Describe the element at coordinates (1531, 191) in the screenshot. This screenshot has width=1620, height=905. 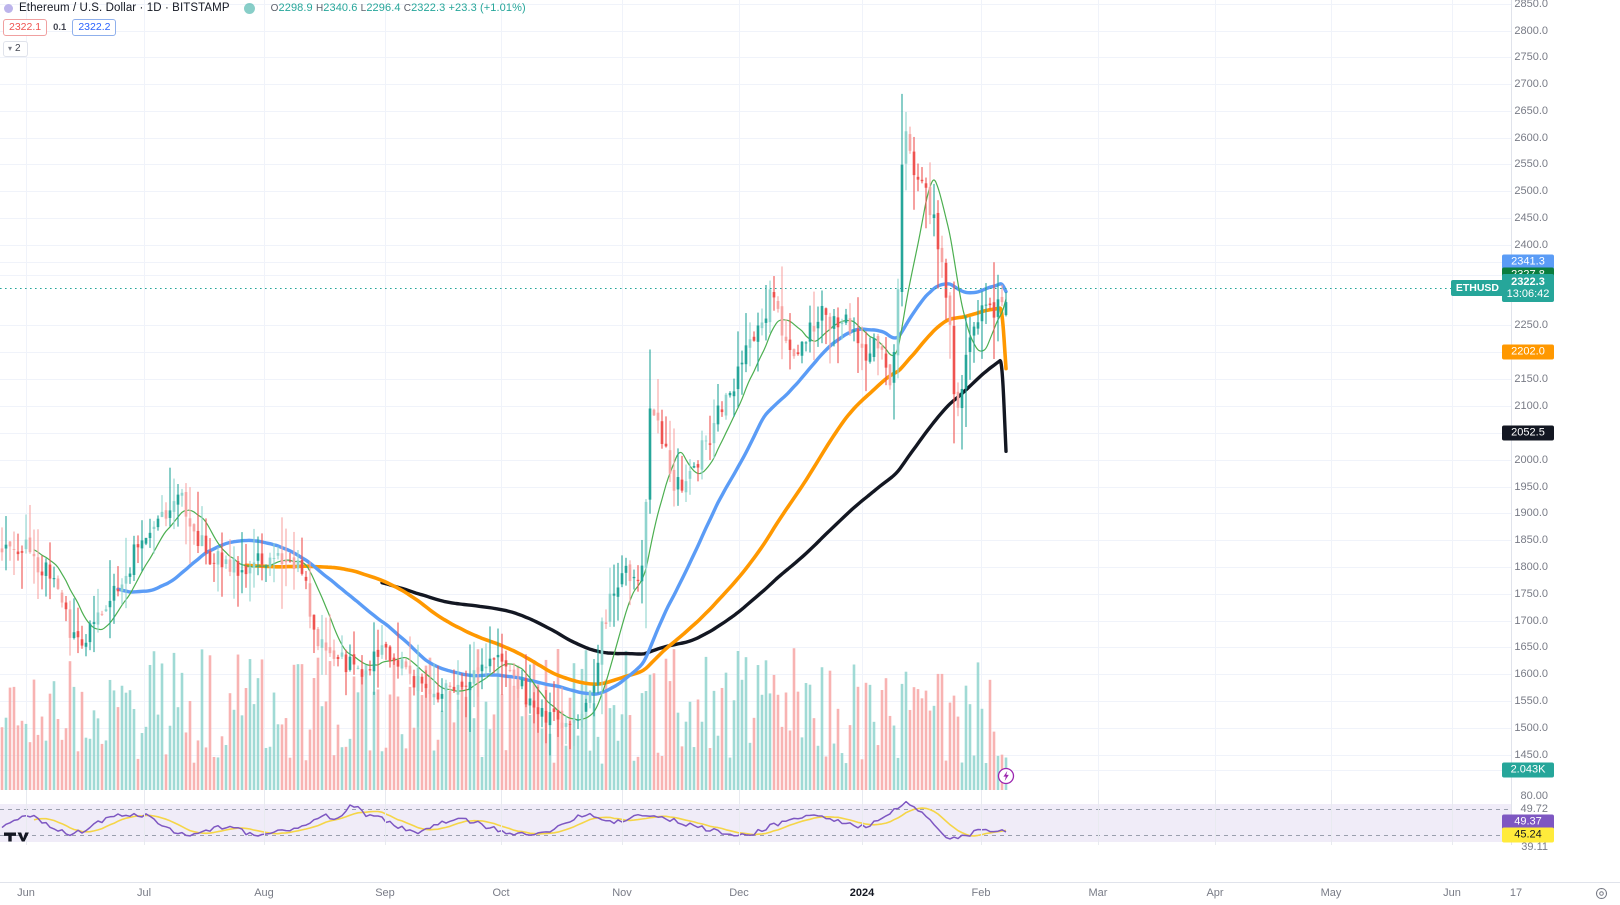
I see `price-tick: 2500.0` at that location.